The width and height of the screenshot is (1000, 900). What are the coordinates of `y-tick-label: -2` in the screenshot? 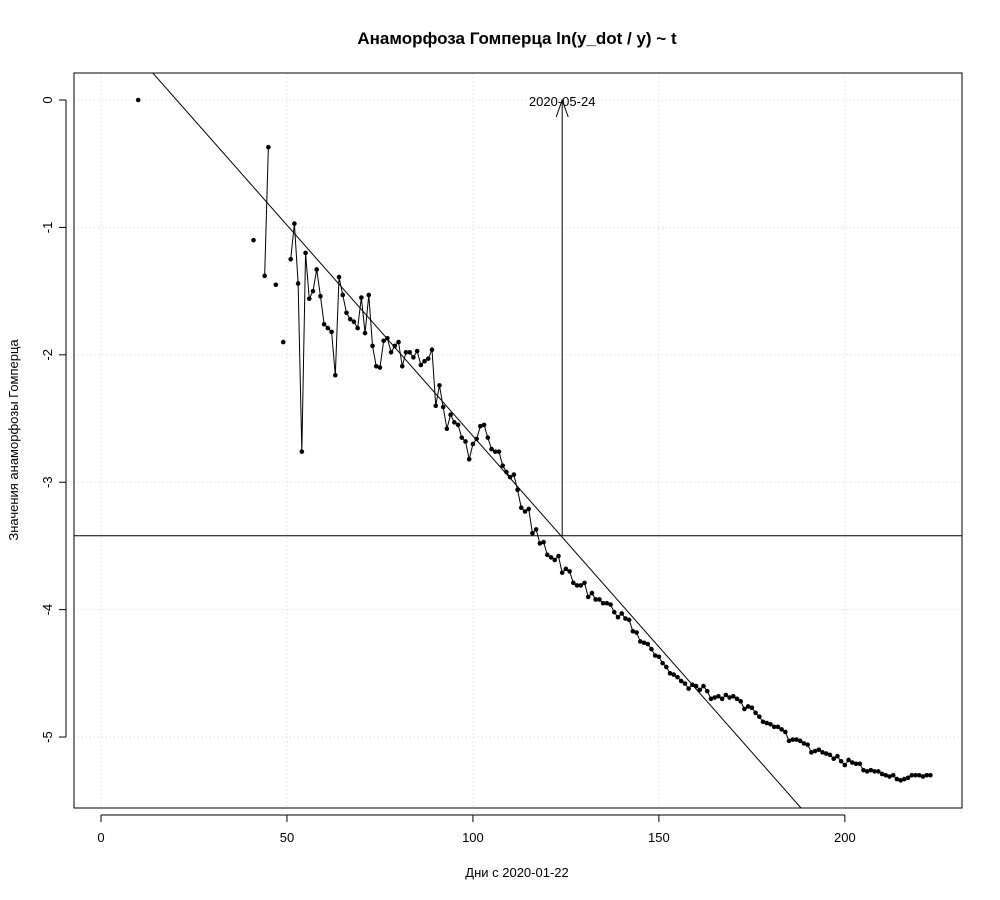 It's located at (47, 355).